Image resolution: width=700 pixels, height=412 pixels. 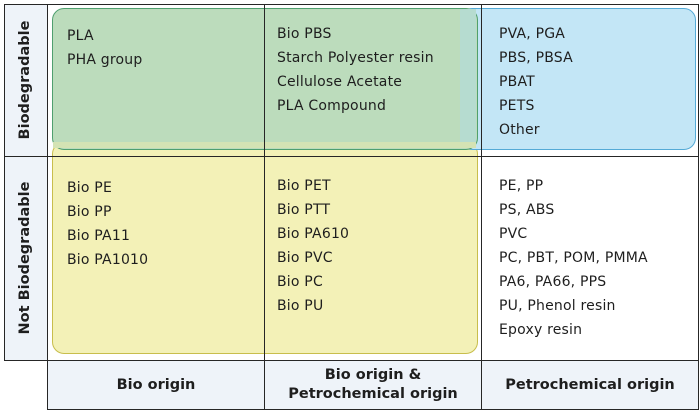 I want to click on material-item: Bio PC, so click(x=300, y=282).